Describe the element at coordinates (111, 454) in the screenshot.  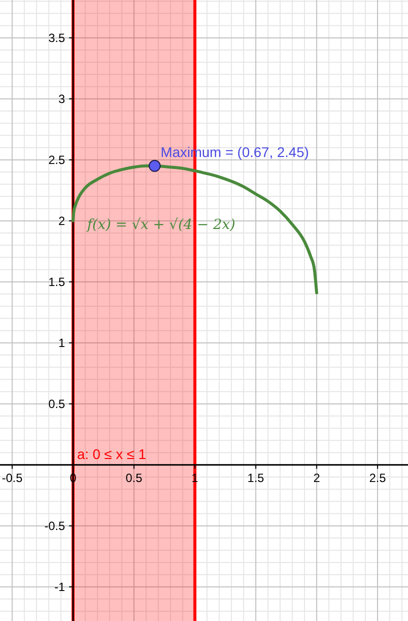
I see `band-label: a: 0 ≤ x ≤ 1` at that location.